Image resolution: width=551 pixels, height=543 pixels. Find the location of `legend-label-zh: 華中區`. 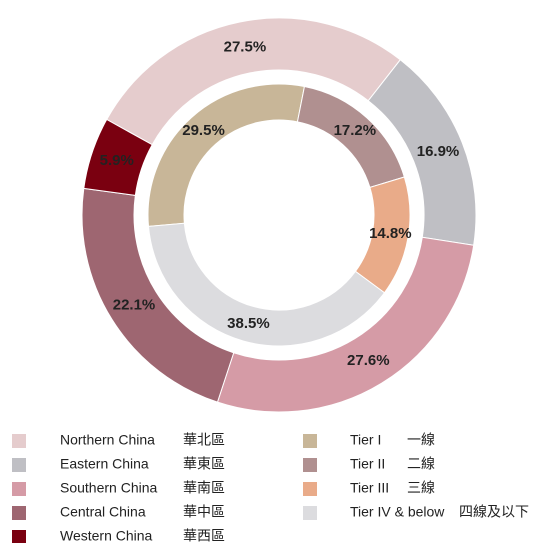

legend-label-zh: 華中區 is located at coordinates (204, 512).